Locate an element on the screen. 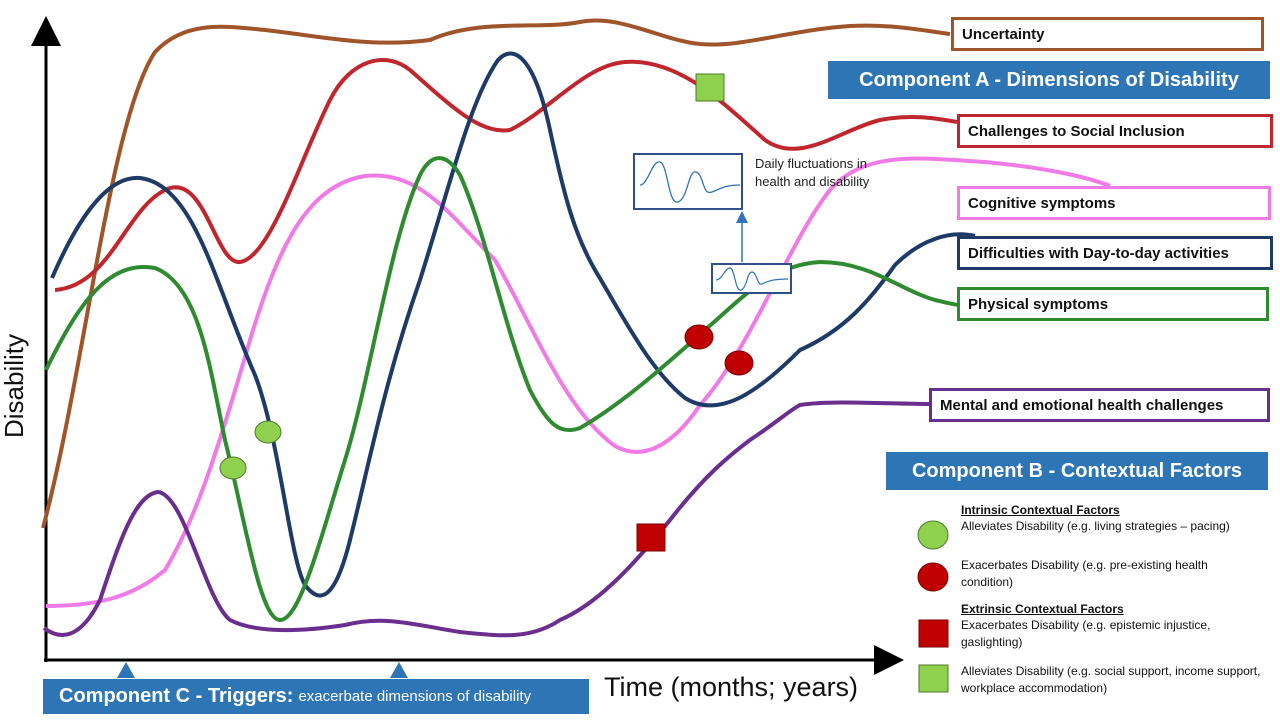  uncertainty-label: Uncertainty is located at coordinates (1107, 34).